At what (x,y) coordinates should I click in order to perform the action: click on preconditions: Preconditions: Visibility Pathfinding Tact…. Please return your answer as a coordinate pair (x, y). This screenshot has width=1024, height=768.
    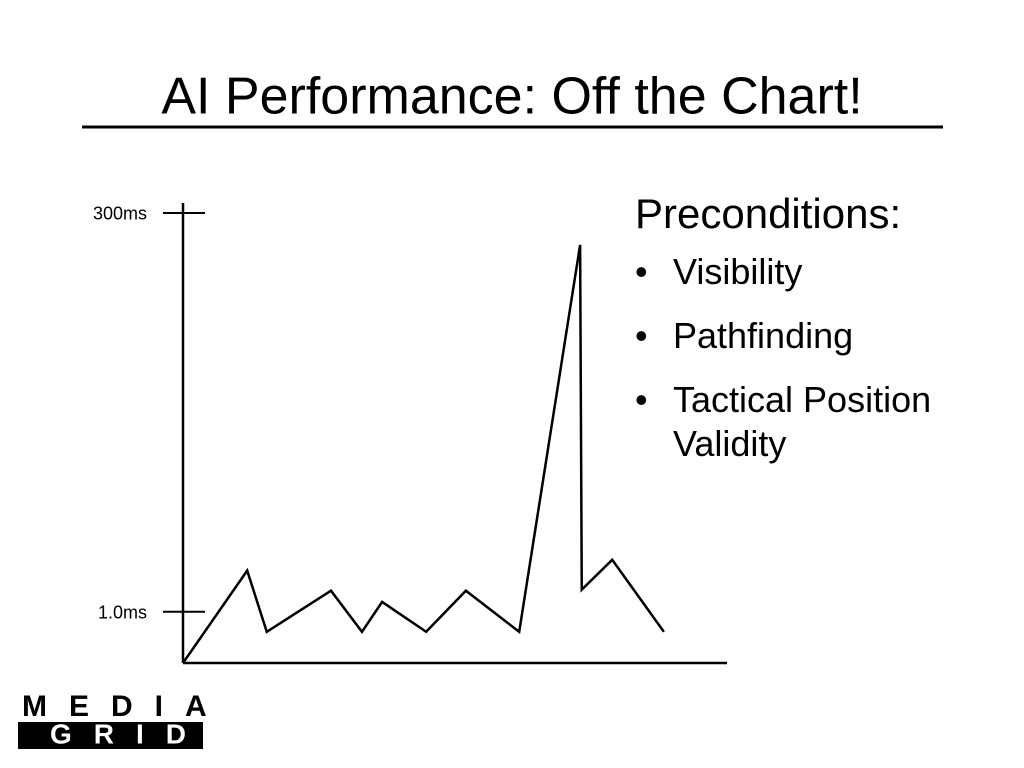
    Looking at the image, I should click on (827, 338).